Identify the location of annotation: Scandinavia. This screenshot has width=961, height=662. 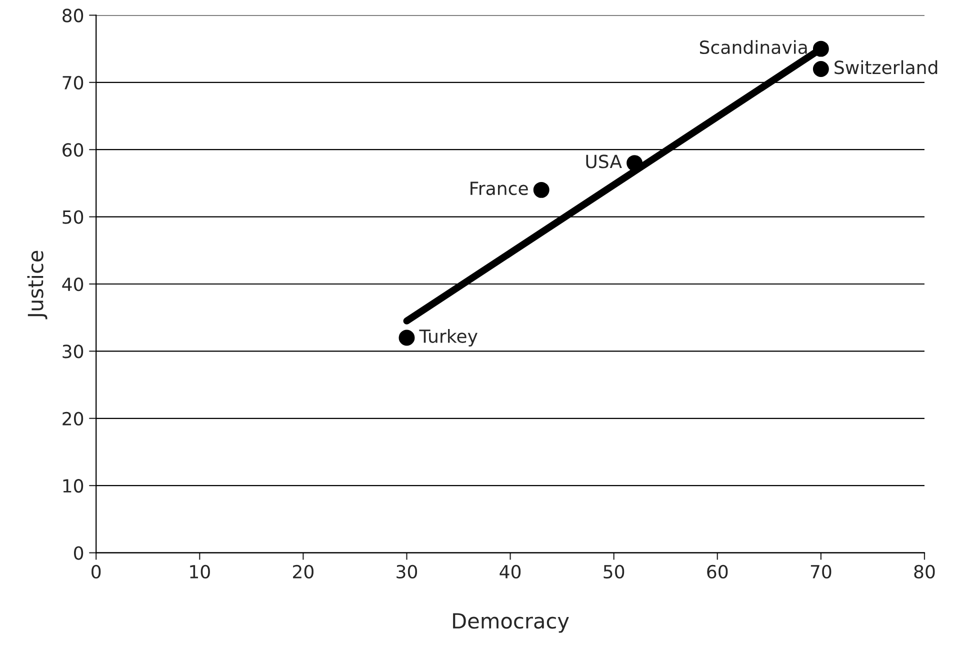
(753, 47).